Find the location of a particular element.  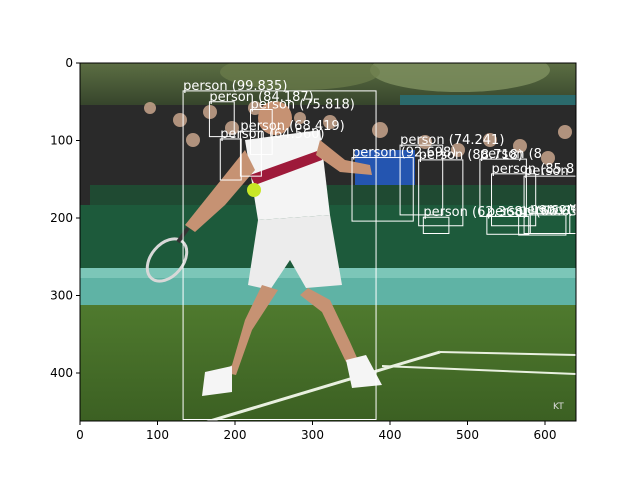

y-tick-label: 200 is located at coordinates (61, 218).